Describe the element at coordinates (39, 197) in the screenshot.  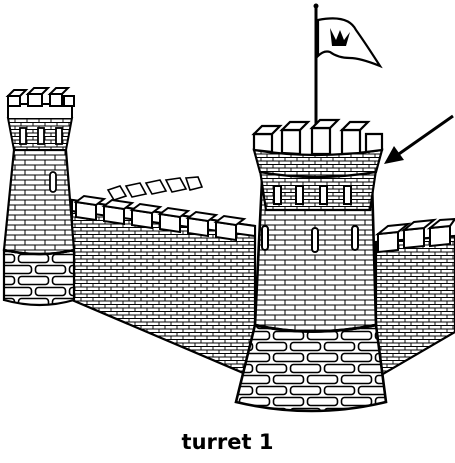
I see `left-tower` at that location.